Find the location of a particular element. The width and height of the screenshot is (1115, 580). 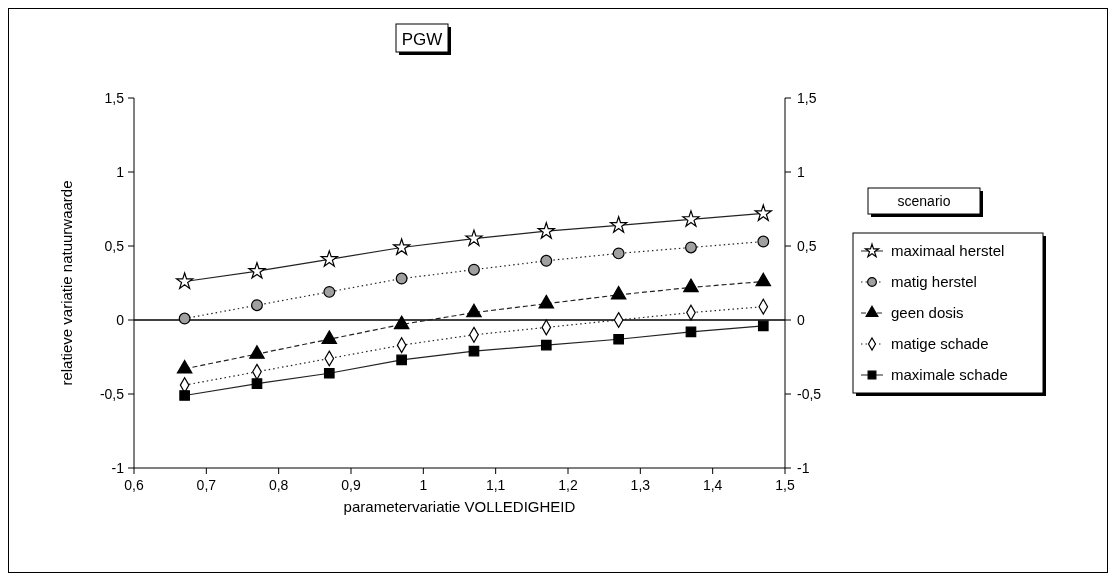

y2-tick-label: 1,5 is located at coordinates (807, 98).